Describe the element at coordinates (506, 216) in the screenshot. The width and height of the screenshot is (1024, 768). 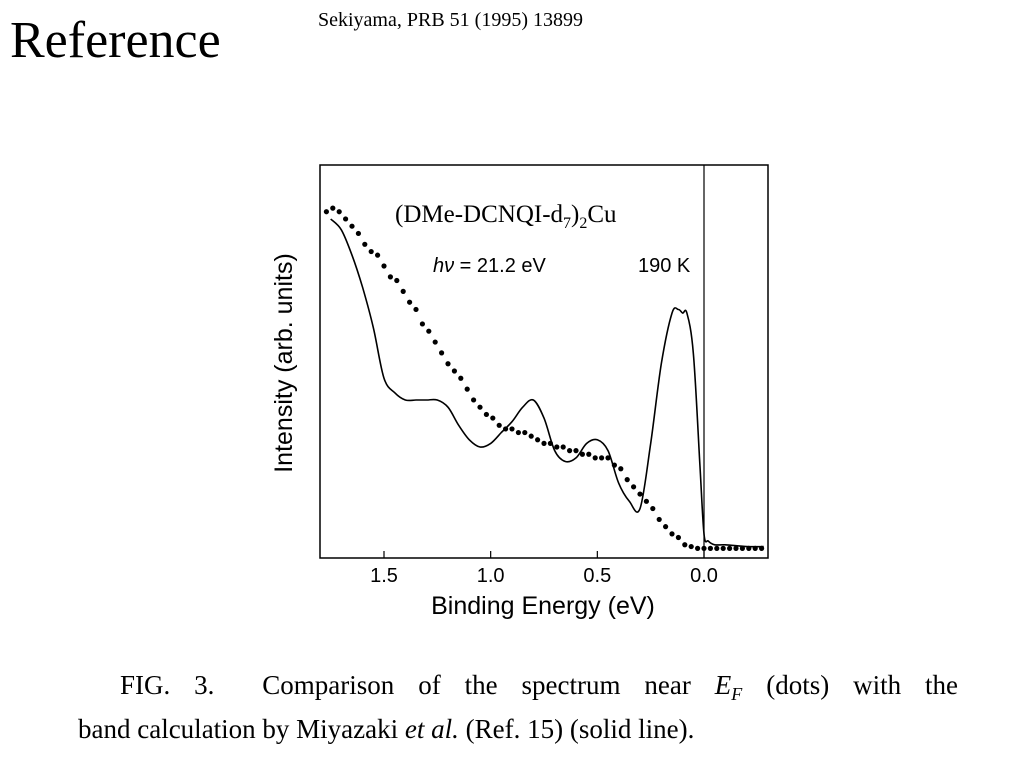
I see `compound-annotation: (DMe-DCNQI-d7)2Cu` at that location.